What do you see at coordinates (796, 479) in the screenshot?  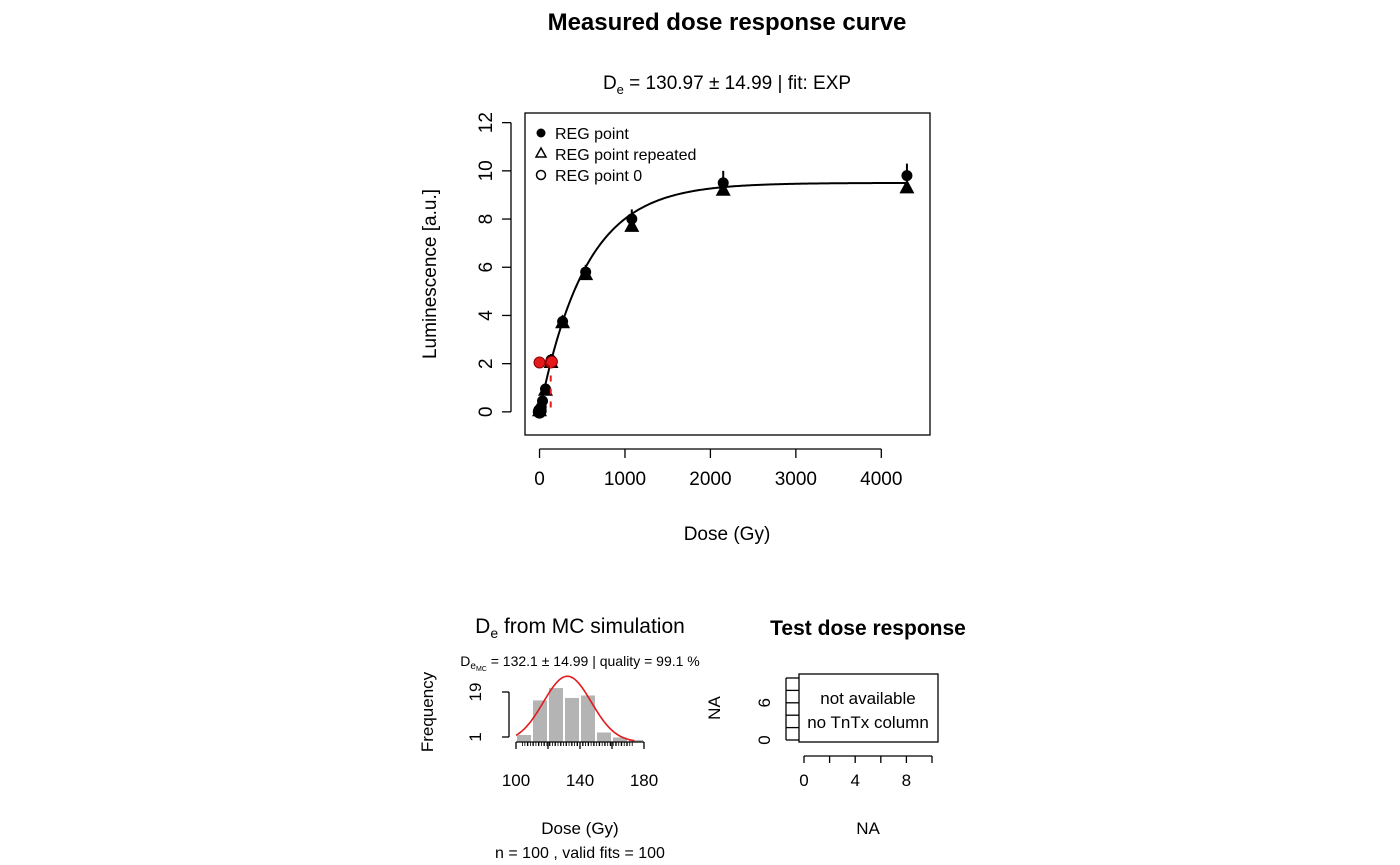 I see `main-x-tick-label: 3000` at bounding box center [796, 479].